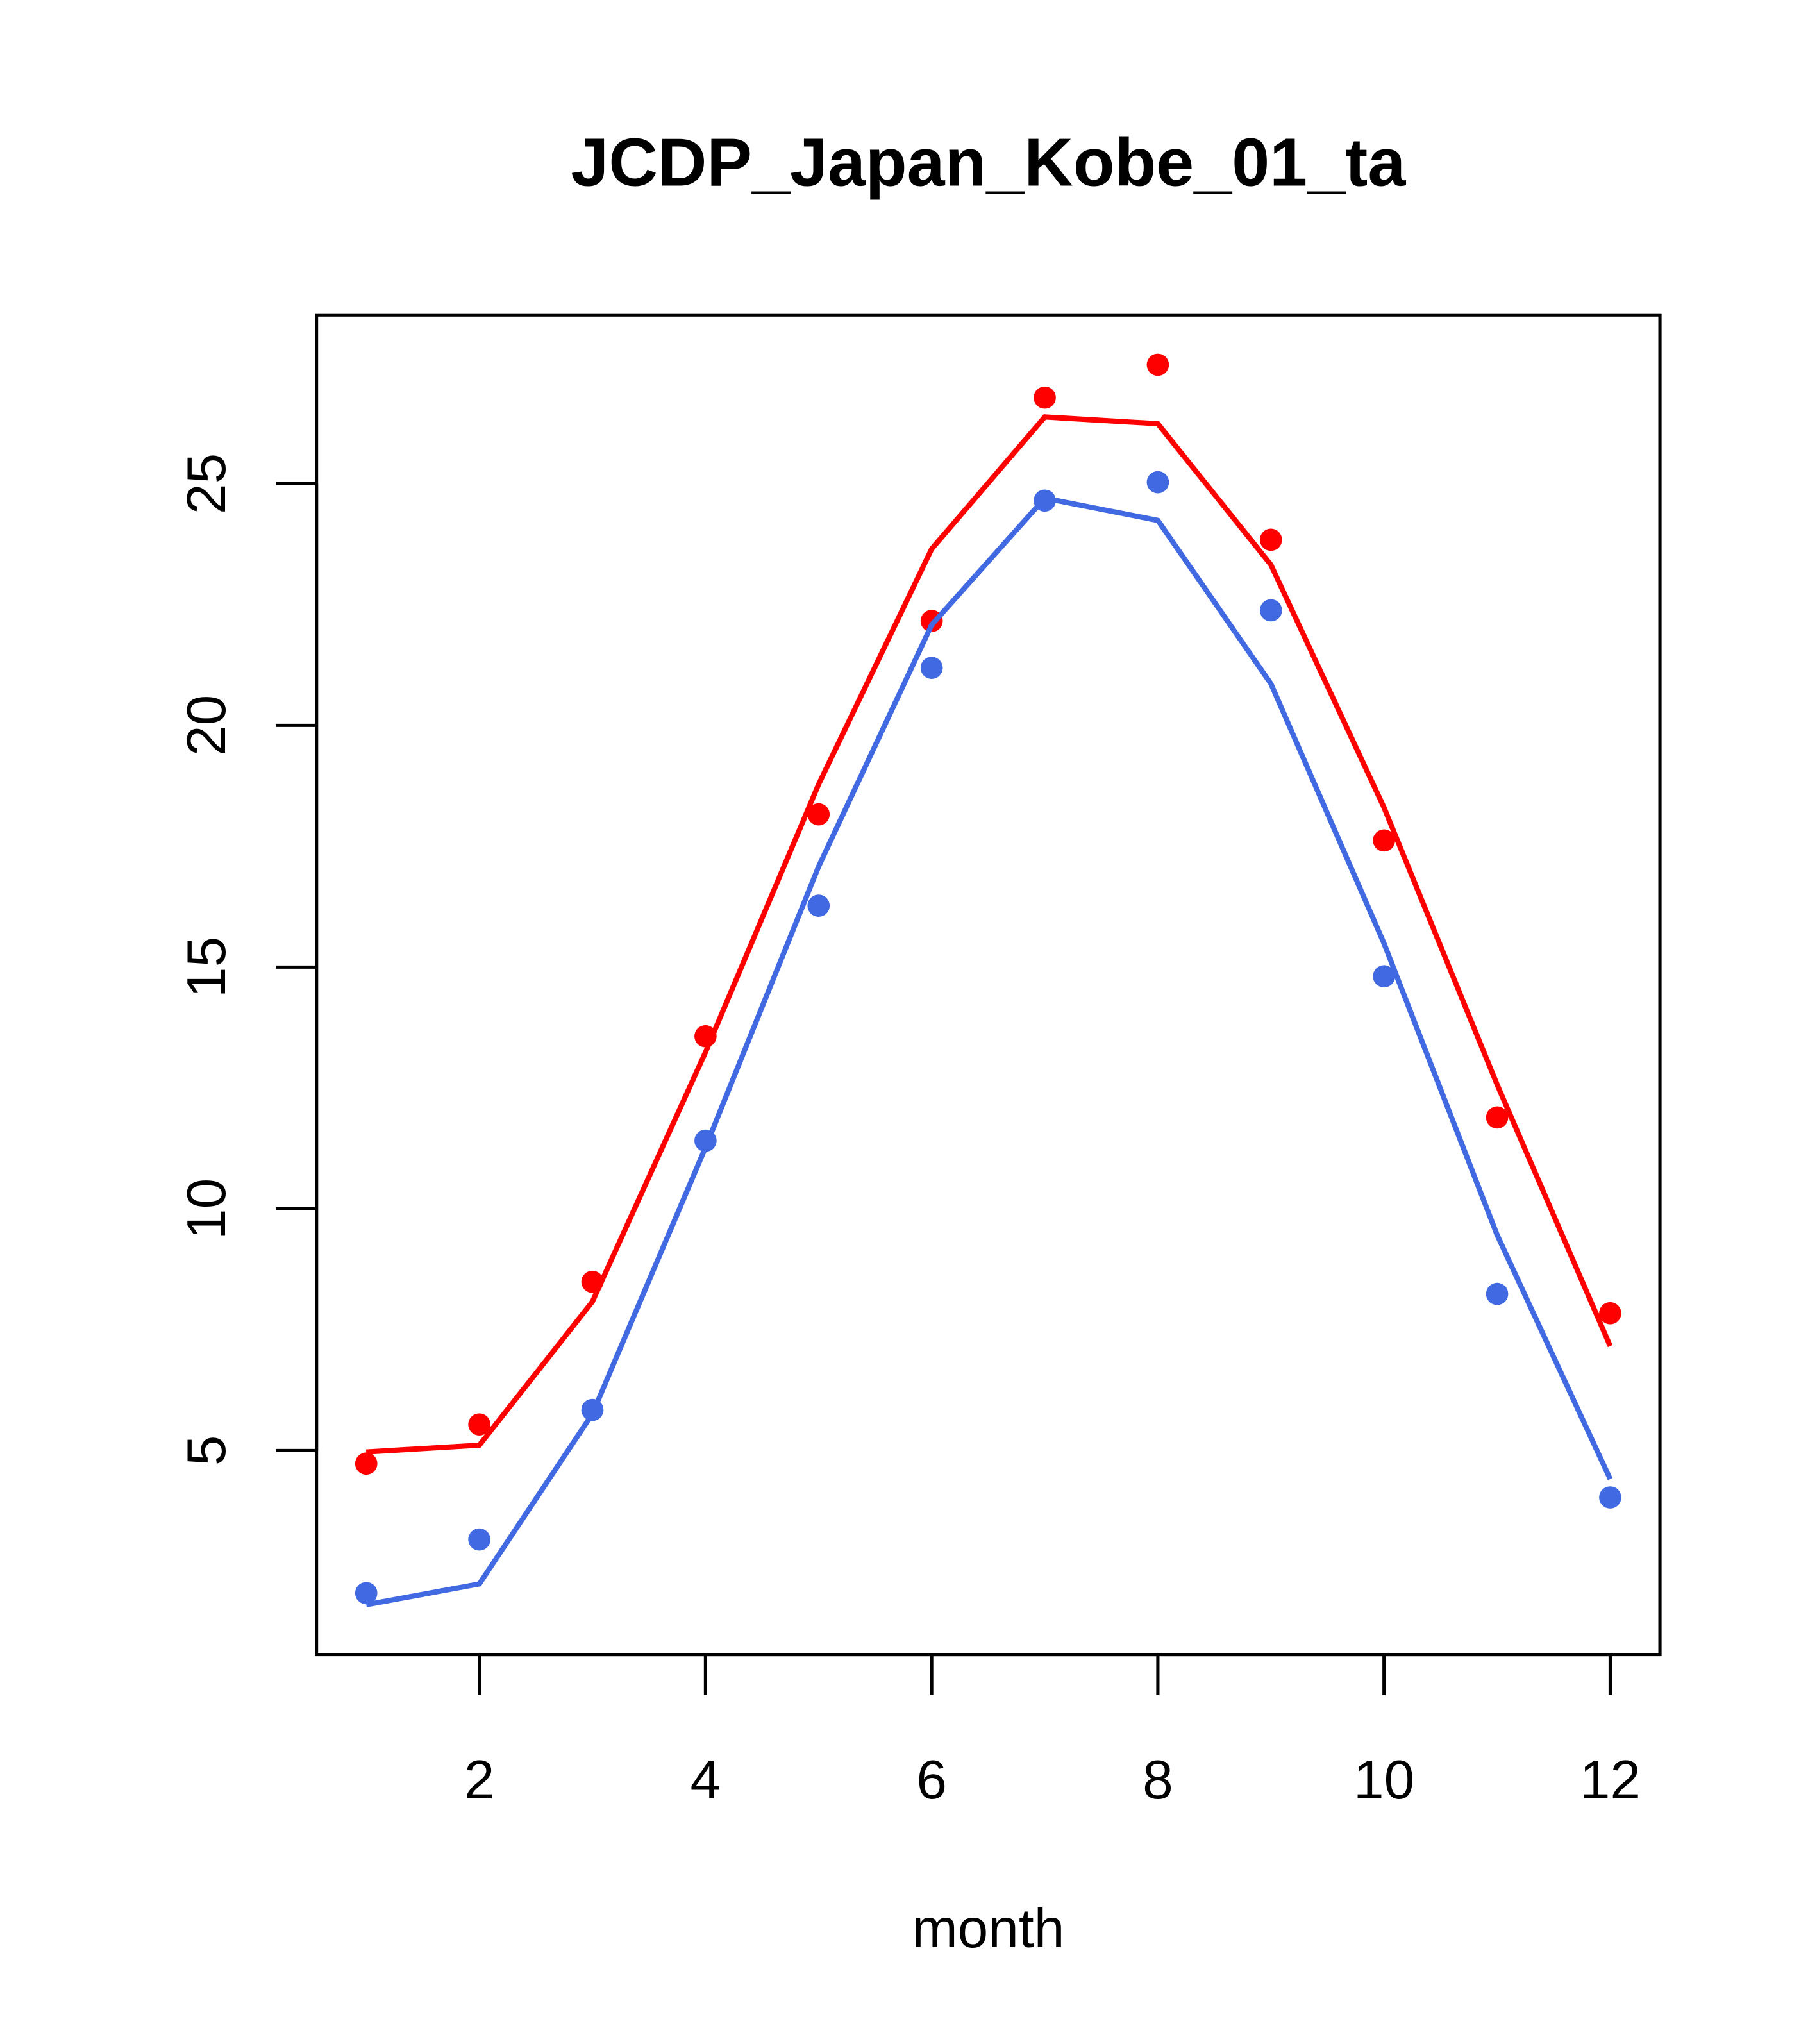 Image resolution: width=1817 pixels, height=2044 pixels. Describe the element at coordinates (247, 960) in the screenshot. I see `y-axis: 5 10 15 20 25` at that location.